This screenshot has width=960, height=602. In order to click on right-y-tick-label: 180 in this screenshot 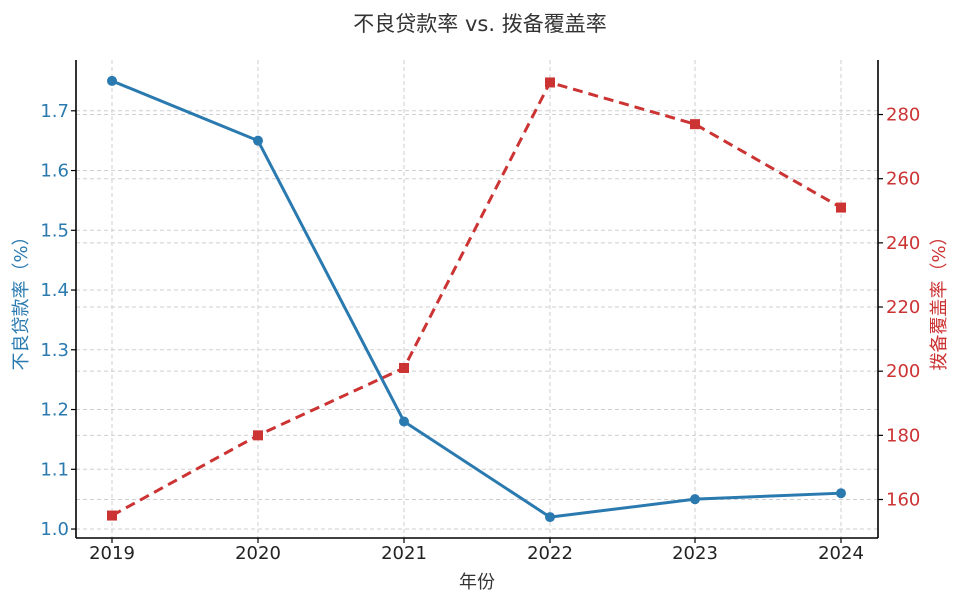, I will do `click(903, 435)`.